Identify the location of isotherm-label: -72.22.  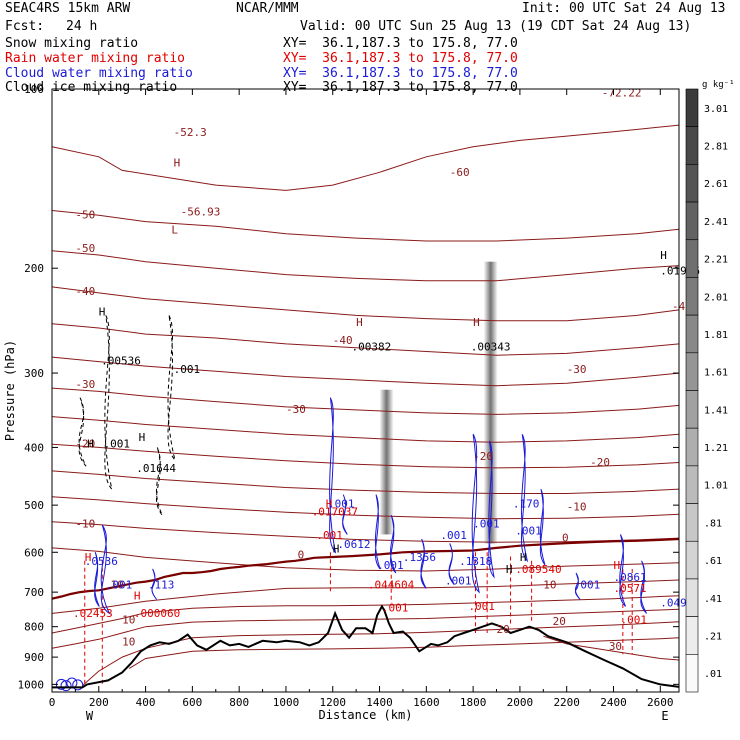
(622, 93).